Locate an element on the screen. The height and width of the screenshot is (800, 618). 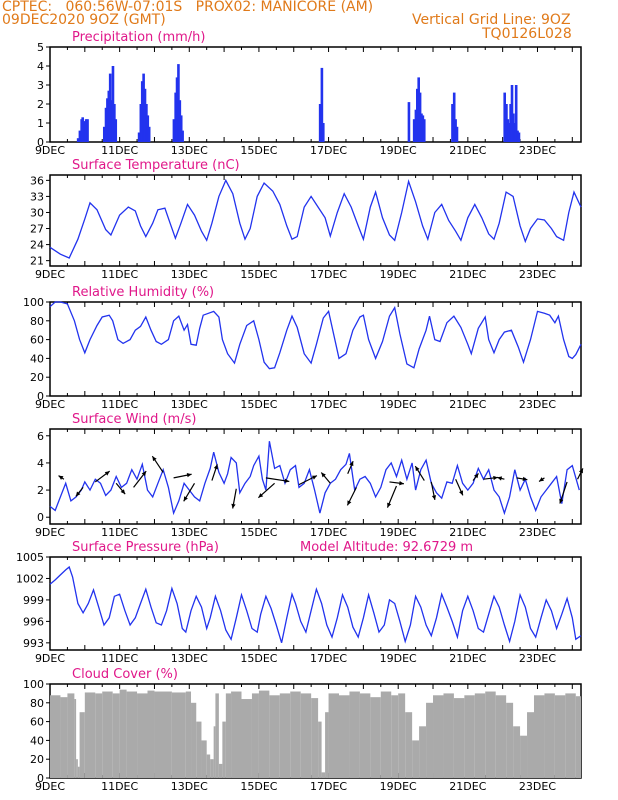
pres-ytick-label: 1005 is located at coordinates (30, 557).